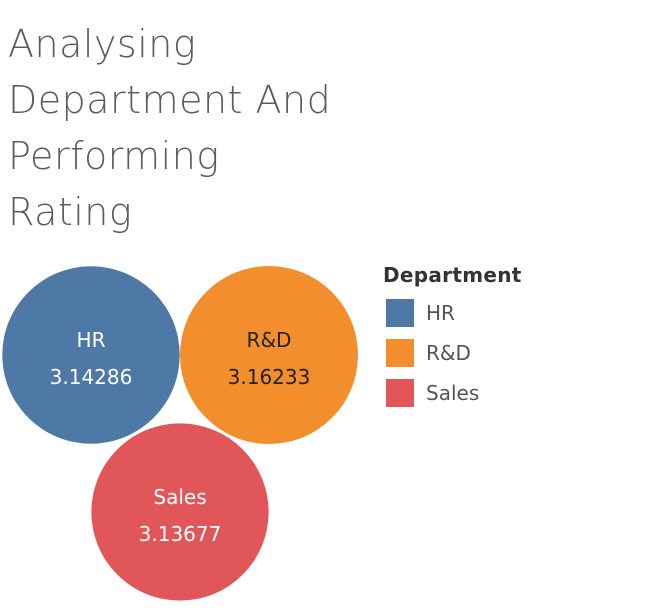  I want to click on bubble-sales: Sales 3.13677, so click(179, 511).